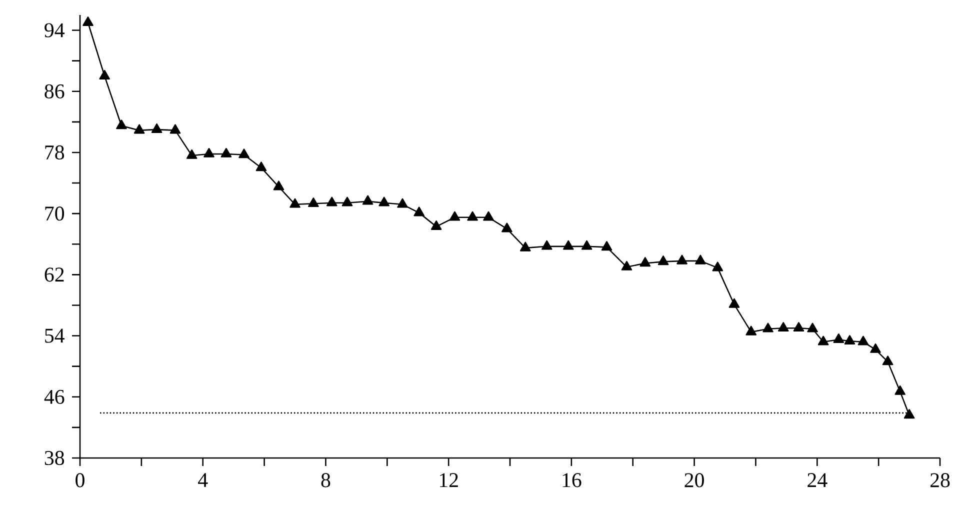  I want to click on y-tick-label: 78, so click(54, 152).